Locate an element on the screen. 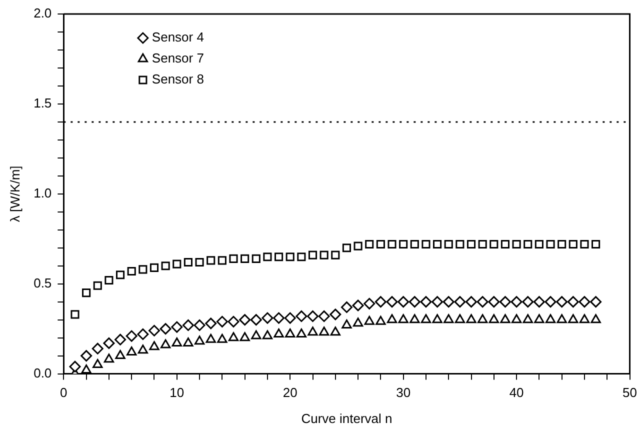  y-tick-label: 0.5 is located at coordinates (43, 282).